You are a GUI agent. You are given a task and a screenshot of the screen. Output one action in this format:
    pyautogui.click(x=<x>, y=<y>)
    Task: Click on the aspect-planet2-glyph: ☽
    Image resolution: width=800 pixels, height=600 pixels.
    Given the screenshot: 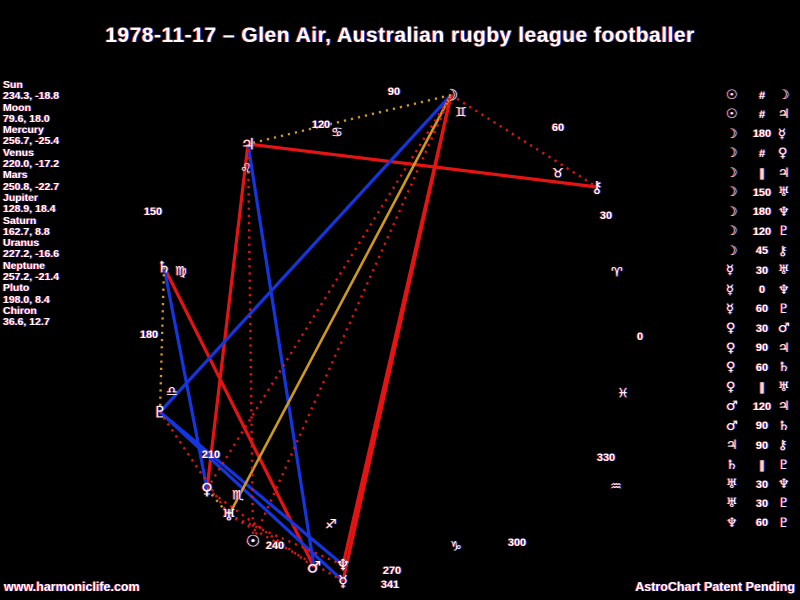 What is the action you would take?
    pyautogui.click(x=784, y=95)
    